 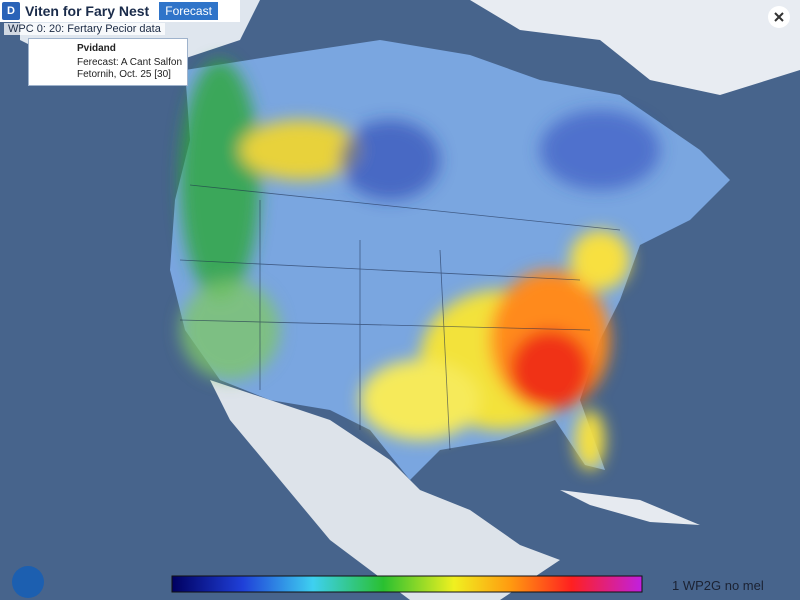 I want to click on badge: D, so click(x=11, y=11).